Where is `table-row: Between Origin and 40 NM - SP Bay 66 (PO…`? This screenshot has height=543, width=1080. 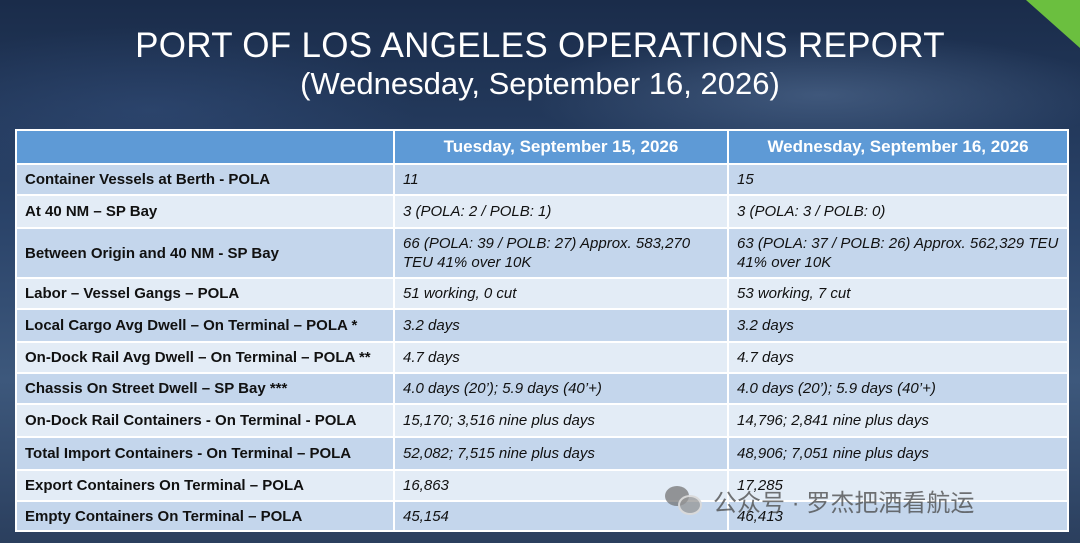
table-row: Between Origin and 40 NM - SP Bay 66 (PO… is located at coordinates (542, 253).